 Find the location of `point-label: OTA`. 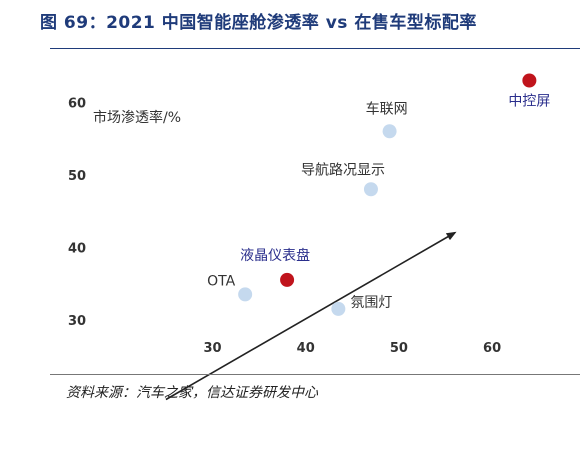

point-label: OTA is located at coordinates (221, 281).